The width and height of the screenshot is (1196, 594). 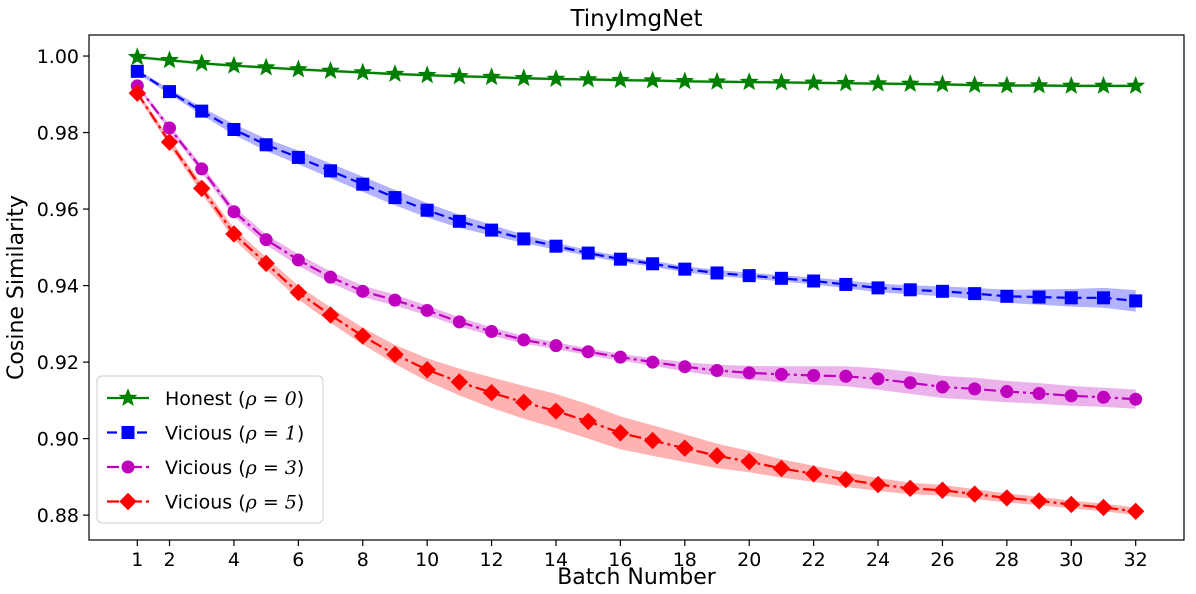 I want to click on x-tick-label: 24, so click(x=878, y=560).